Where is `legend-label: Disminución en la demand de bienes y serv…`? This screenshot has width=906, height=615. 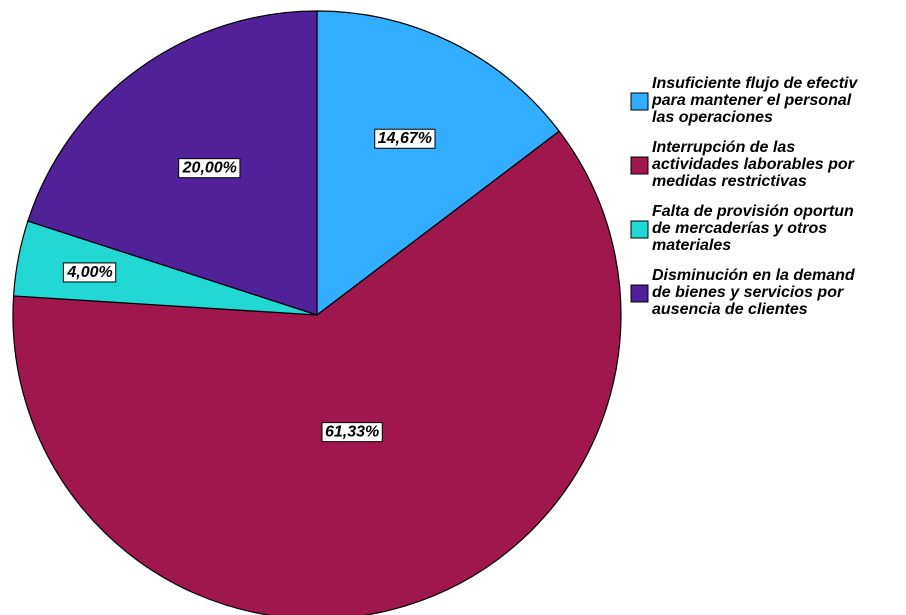 legend-label: Disminución en la demand de bienes y serv… is located at coordinates (754, 292).